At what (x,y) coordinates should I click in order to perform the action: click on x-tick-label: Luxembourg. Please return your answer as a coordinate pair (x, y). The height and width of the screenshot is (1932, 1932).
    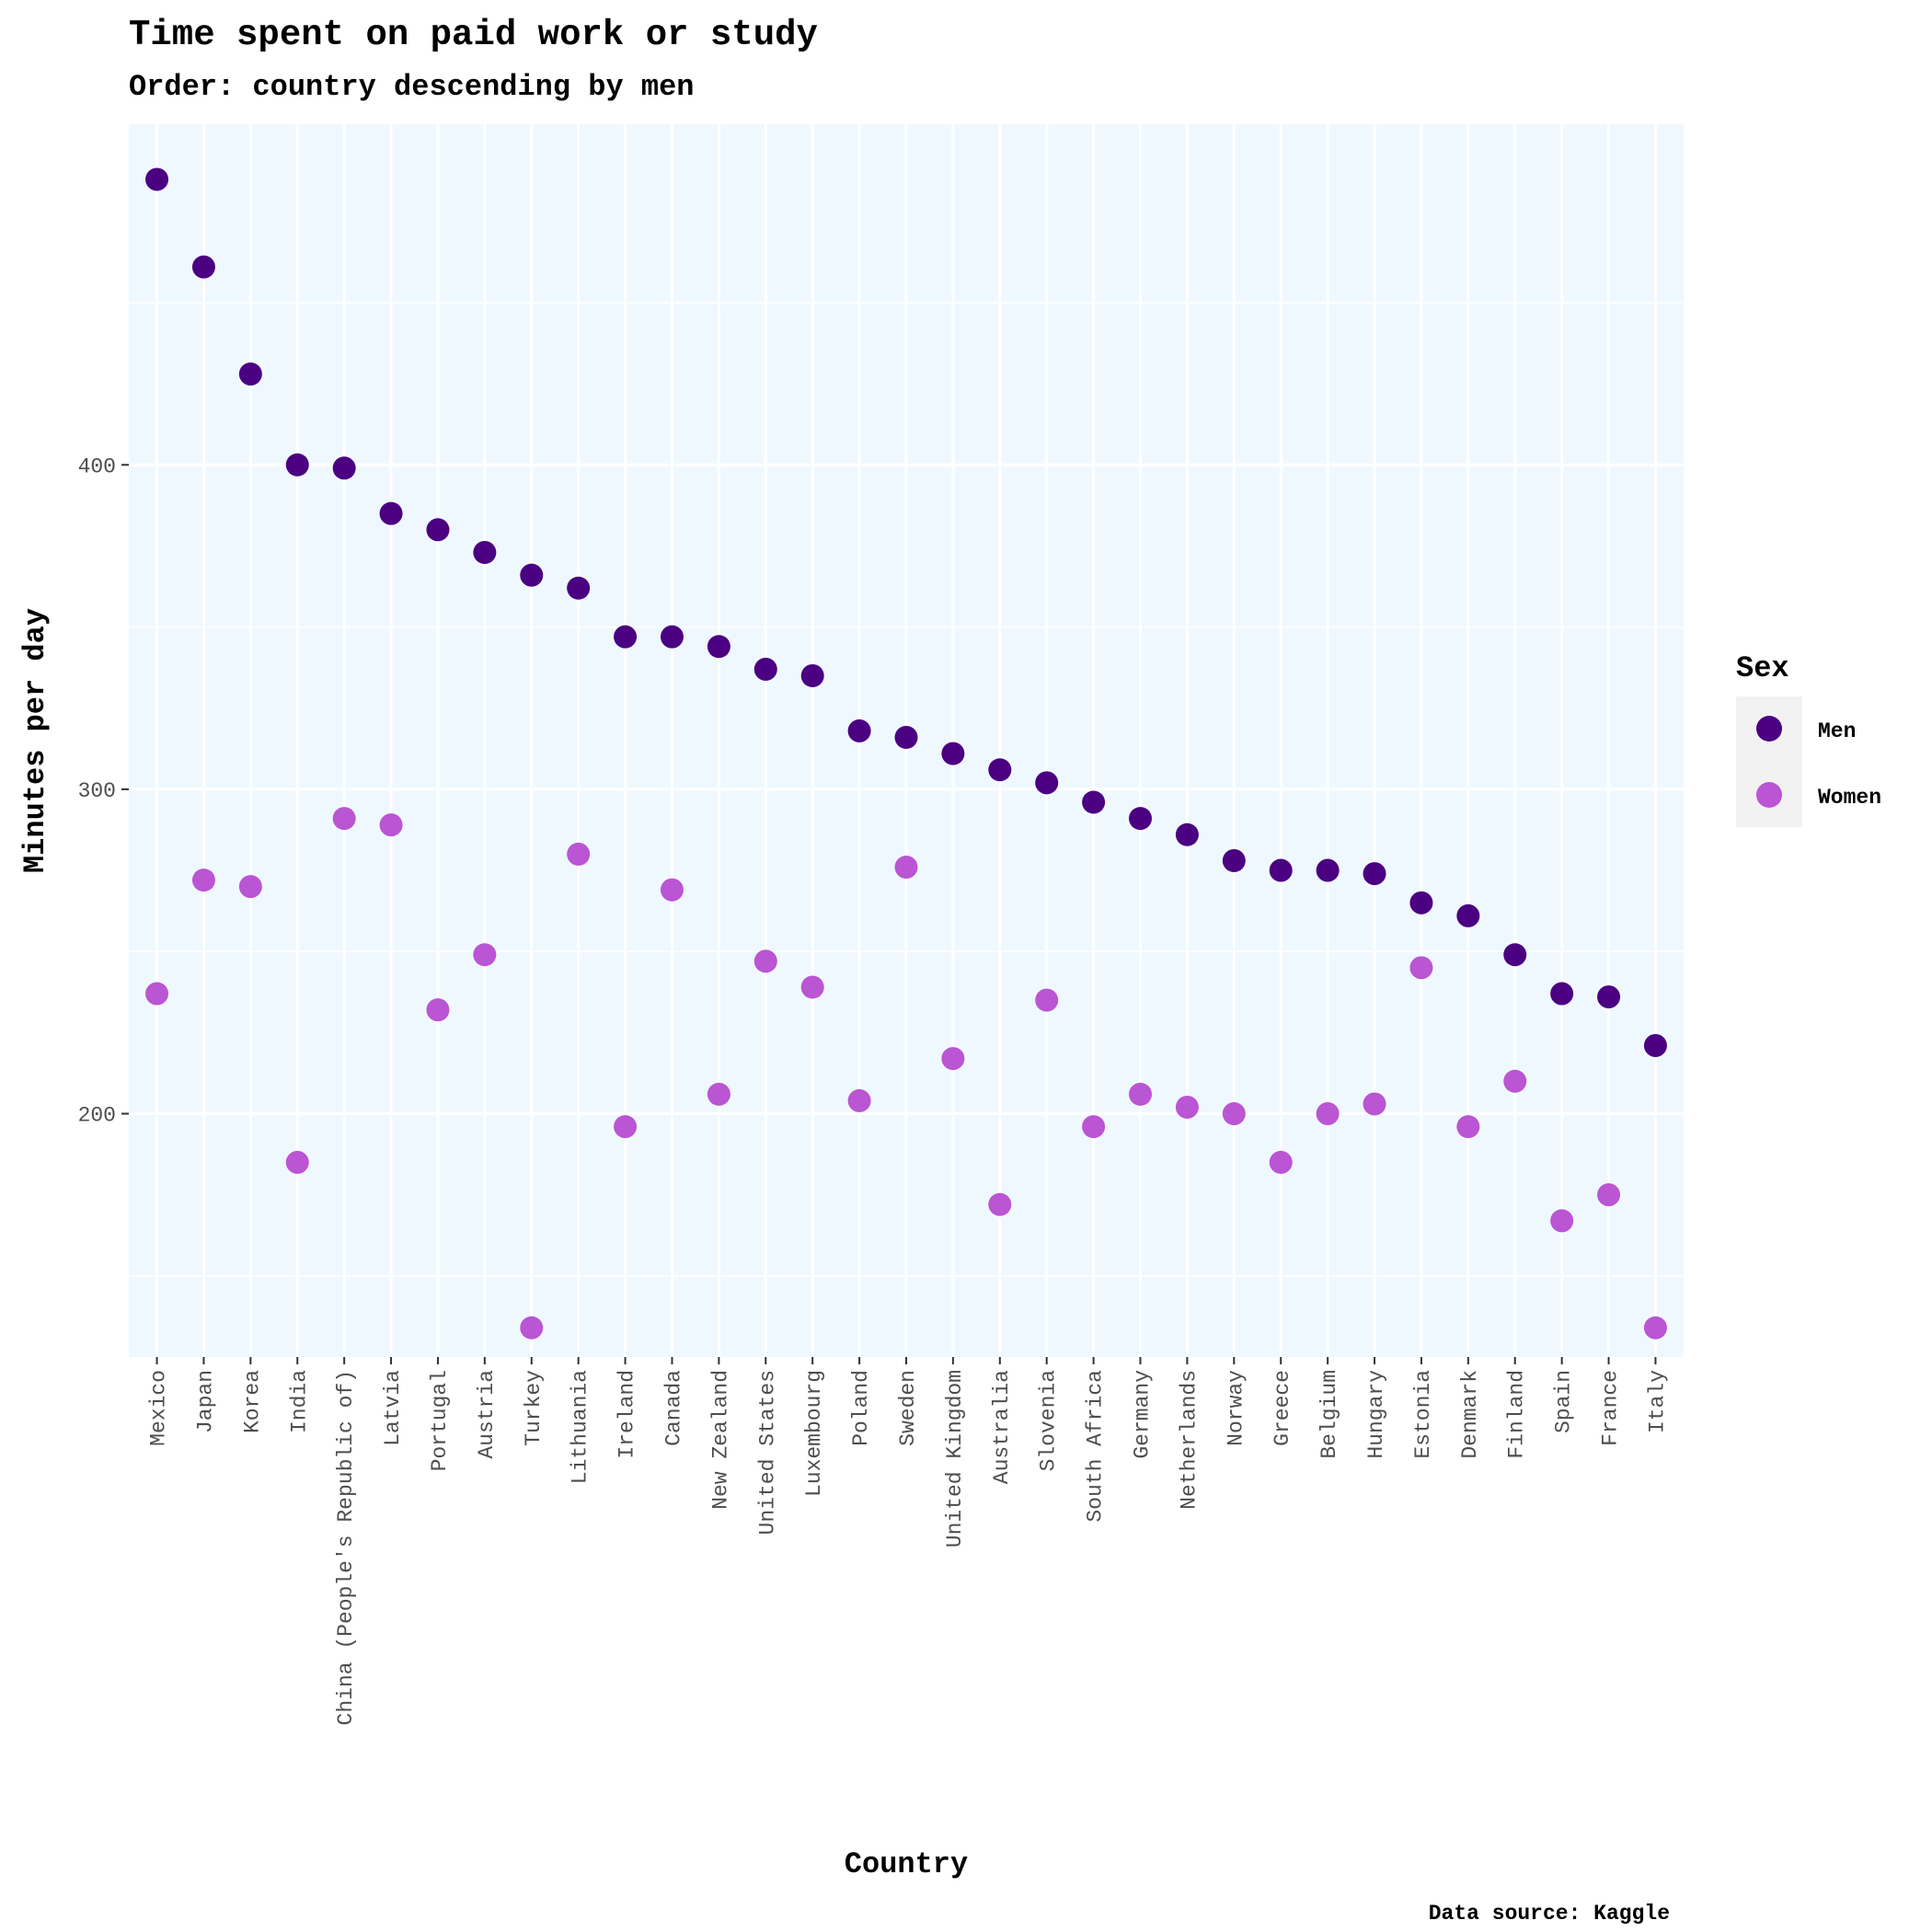
    Looking at the image, I should click on (814, 1433).